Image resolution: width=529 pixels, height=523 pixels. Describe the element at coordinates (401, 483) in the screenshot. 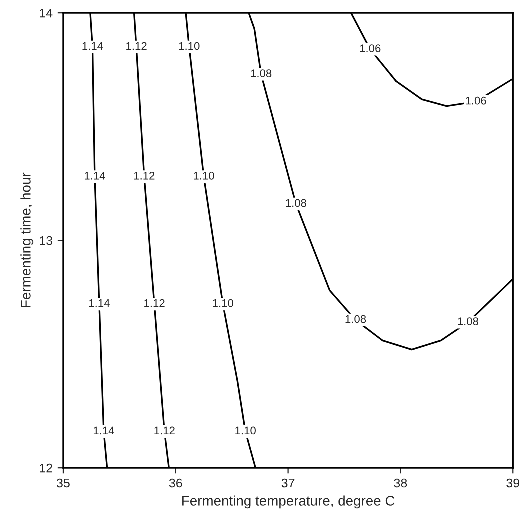

I see `x-tick-label: 38` at that location.